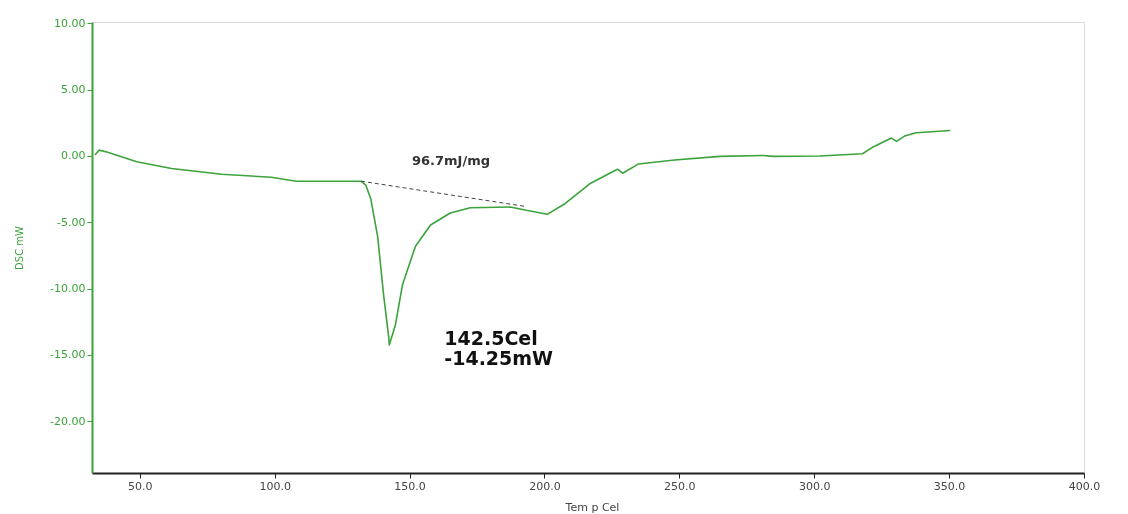  What do you see at coordinates (410, 486) in the screenshot?
I see `x-tick-label: 150.0` at bounding box center [410, 486].